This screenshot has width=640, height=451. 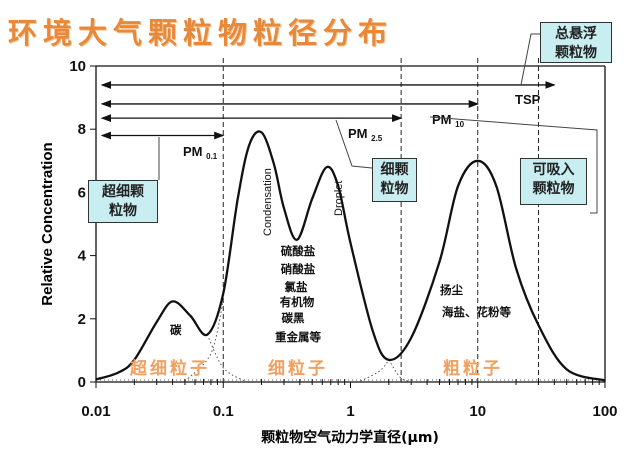 I want to click on x-axis-label: 颗粒物空气动力学直径(μm), so click(x=350, y=437).